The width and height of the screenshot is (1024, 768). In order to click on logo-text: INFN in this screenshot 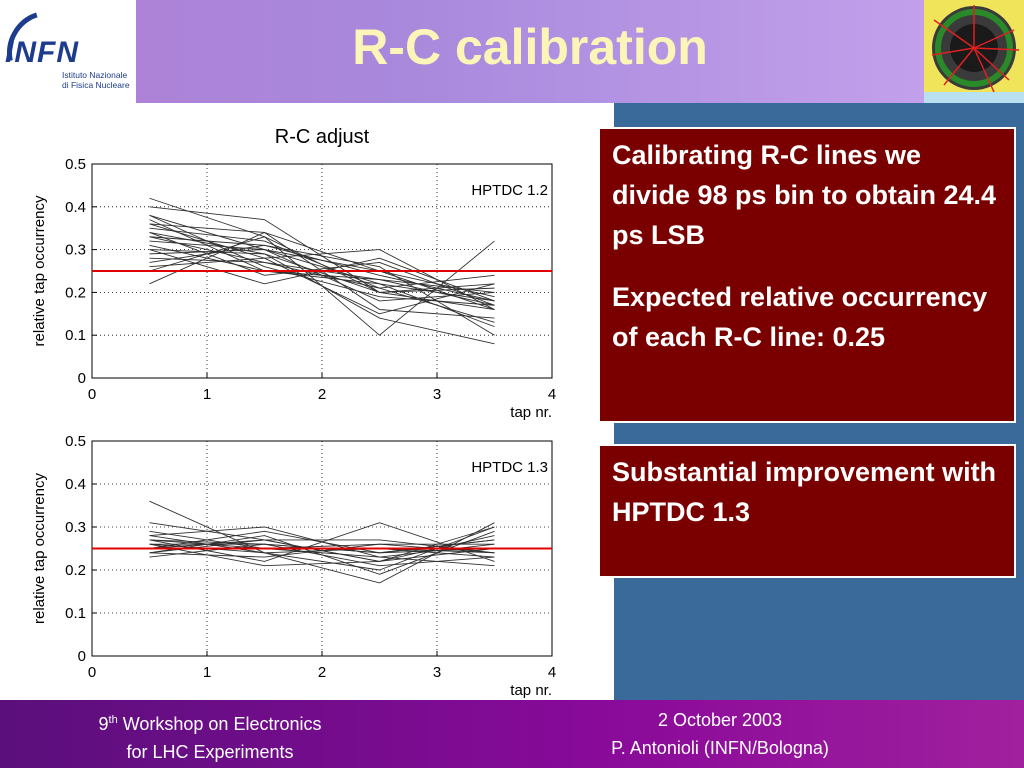, I will do `click(42, 52)`.